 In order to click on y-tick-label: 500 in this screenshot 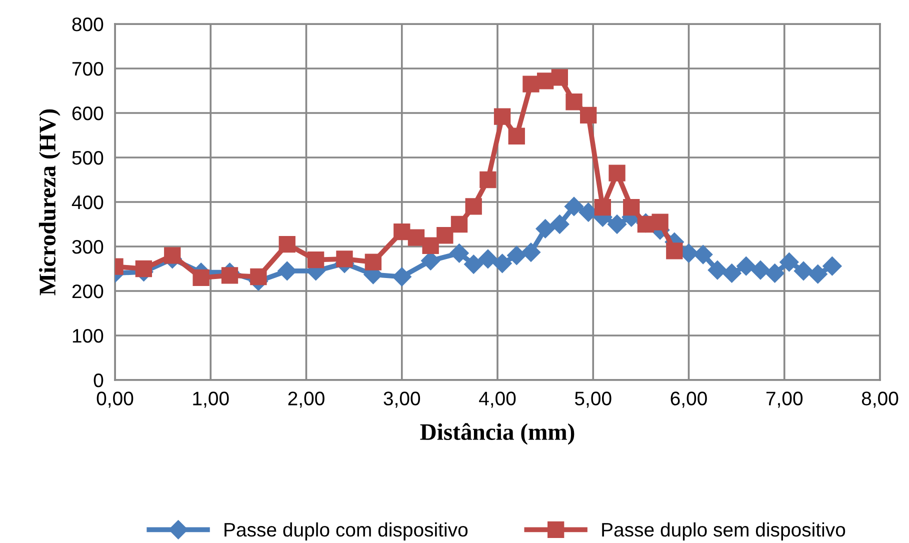, I will do `click(88, 157)`.